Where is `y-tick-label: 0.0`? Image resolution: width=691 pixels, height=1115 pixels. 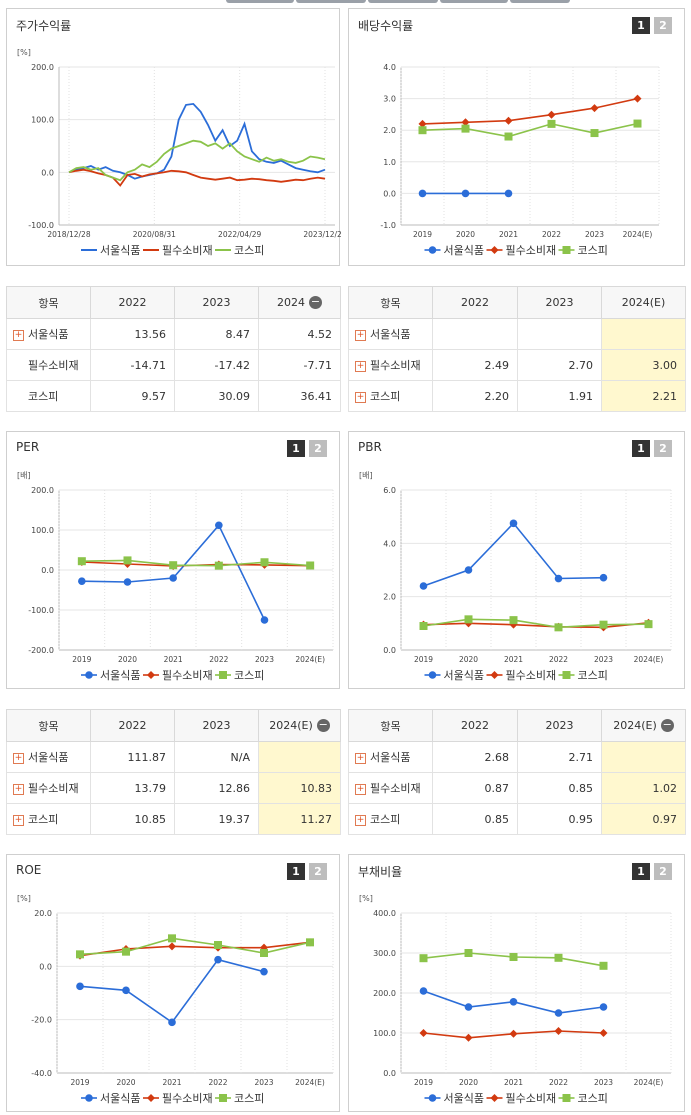 y-tick-label: 0.0 is located at coordinates (47, 570).